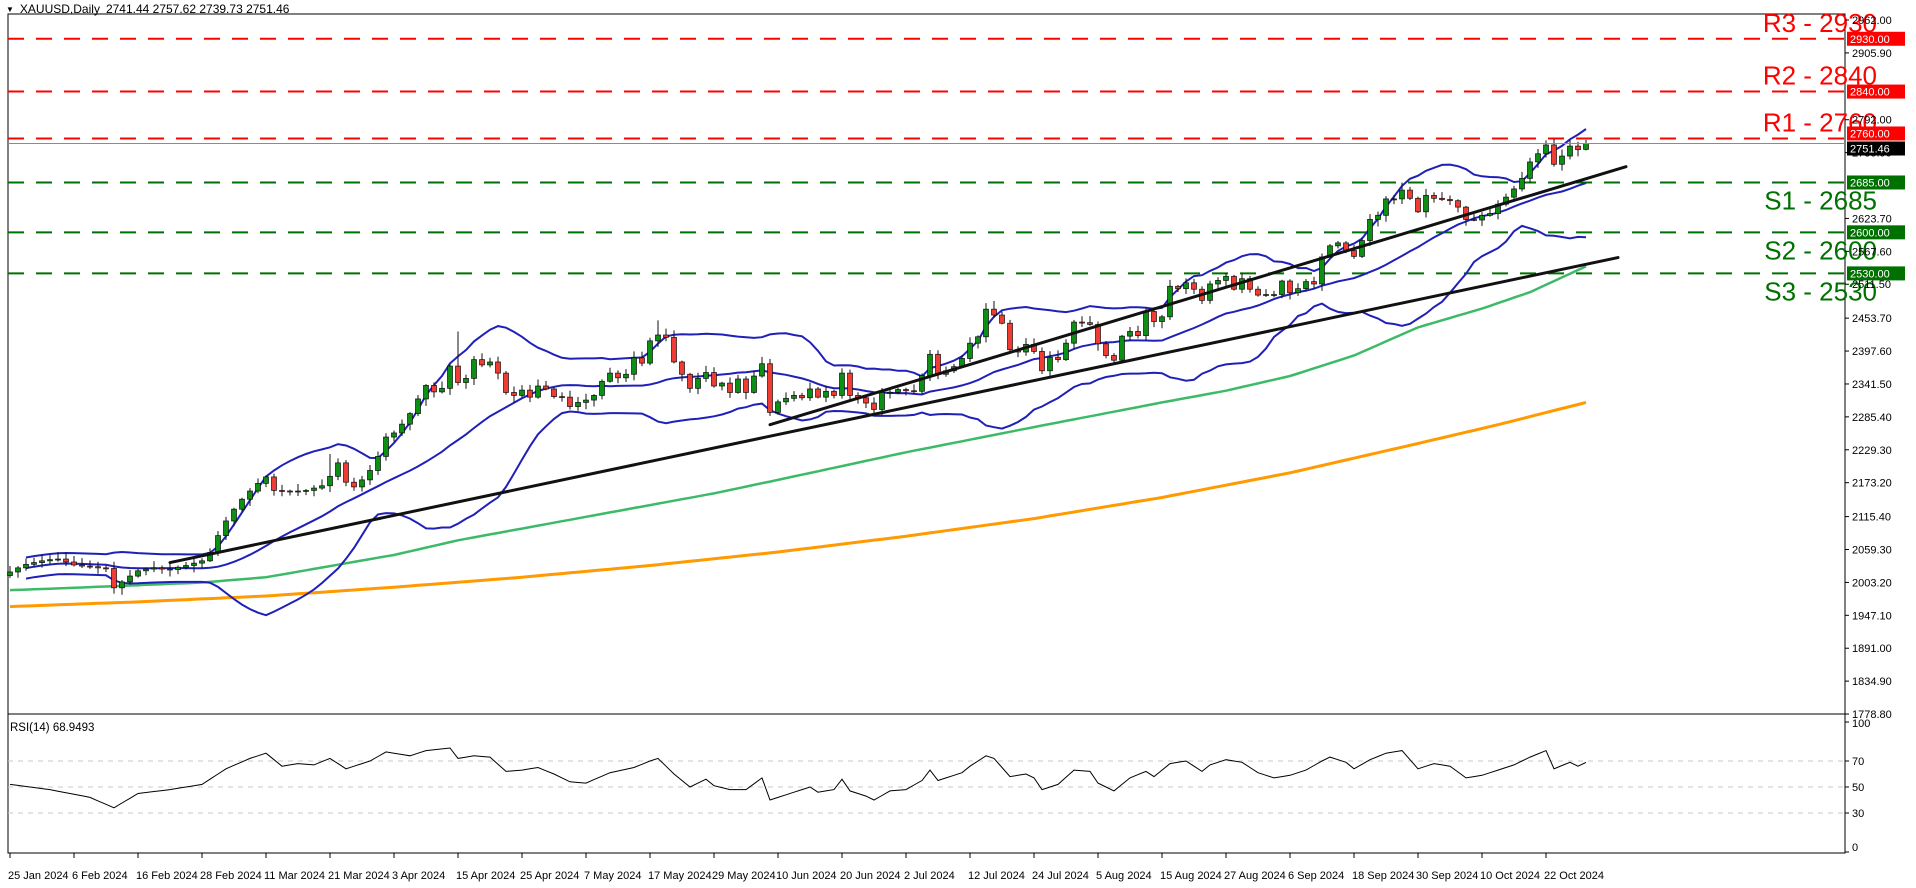 The width and height of the screenshot is (1916, 888). What do you see at coordinates (1820, 291) in the screenshot?
I see `sr-level-label-S3: S3 - 2530` at bounding box center [1820, 291].